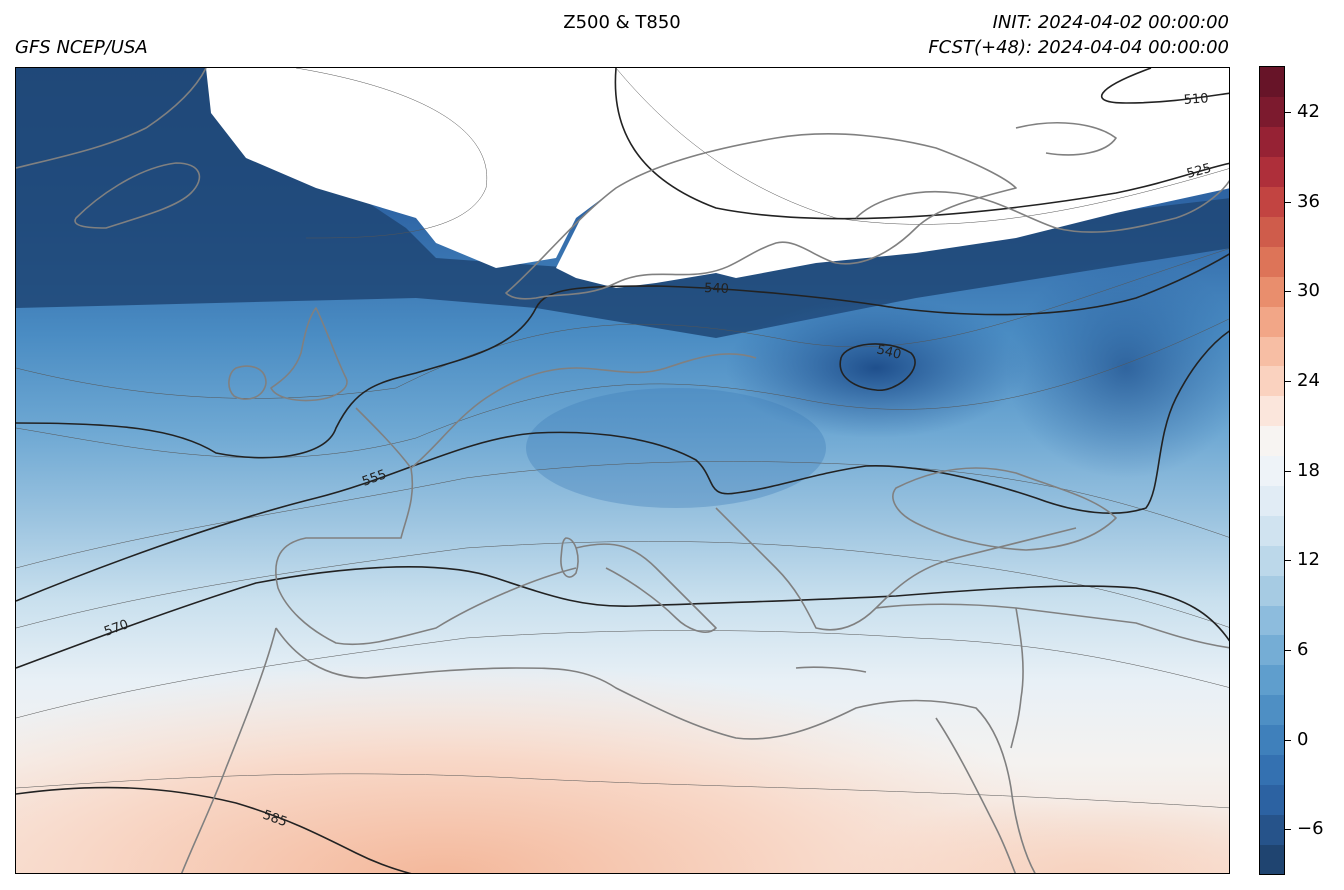  What do you see at coordinates (1310, 829) in the screenshot?
I see `colorbar-tick-label: −6` at bounding box center [1310, 829].